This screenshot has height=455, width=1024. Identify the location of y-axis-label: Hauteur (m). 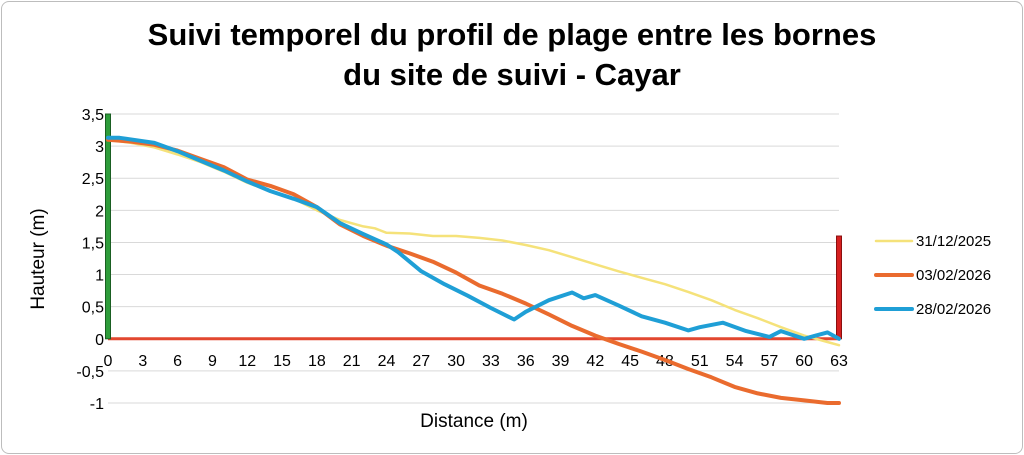
(38, 258).